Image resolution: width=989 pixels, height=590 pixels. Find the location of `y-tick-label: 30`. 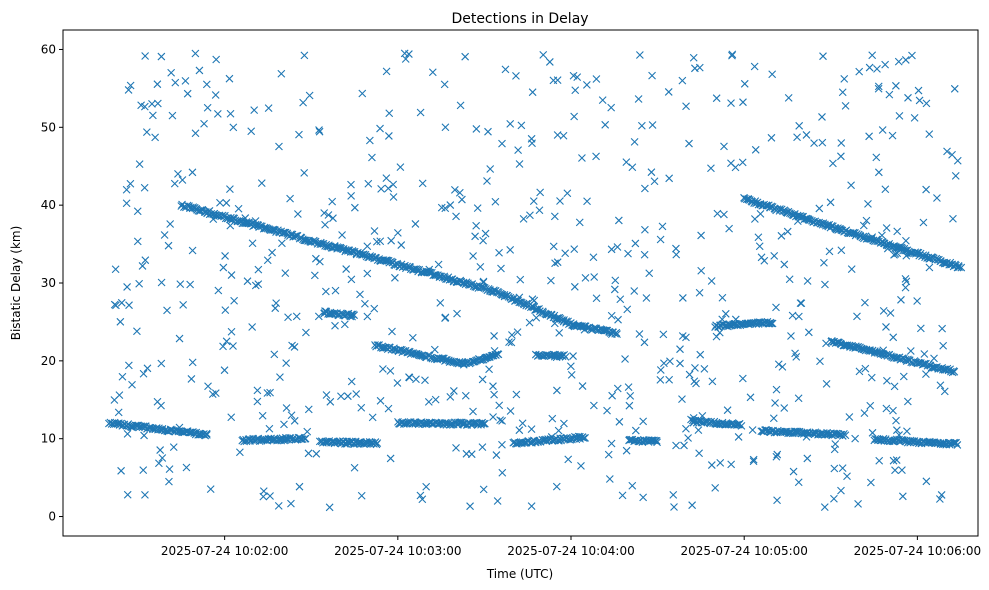

y-tick-label: 30 is located at coordinates (48, 283).